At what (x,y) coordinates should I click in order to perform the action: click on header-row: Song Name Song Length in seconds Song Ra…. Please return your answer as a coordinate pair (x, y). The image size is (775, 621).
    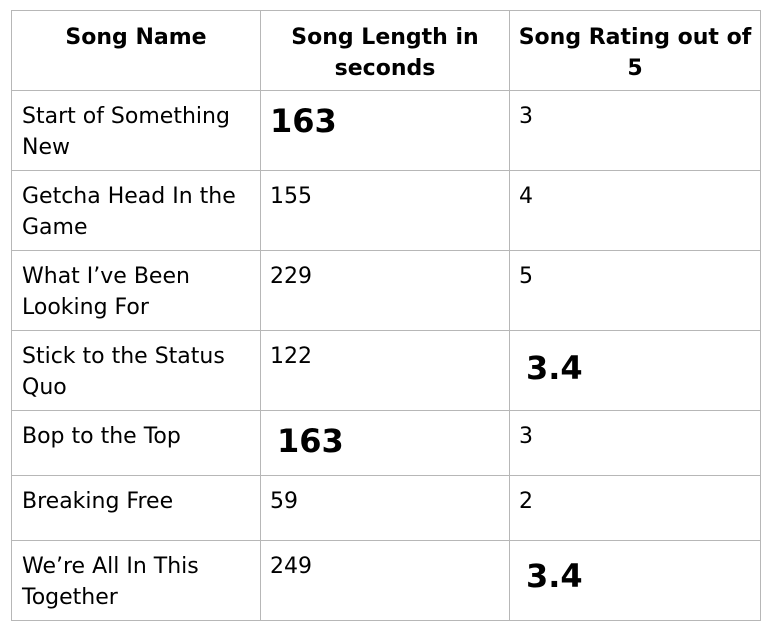
    Looking at the image, I should click on (386, 50).